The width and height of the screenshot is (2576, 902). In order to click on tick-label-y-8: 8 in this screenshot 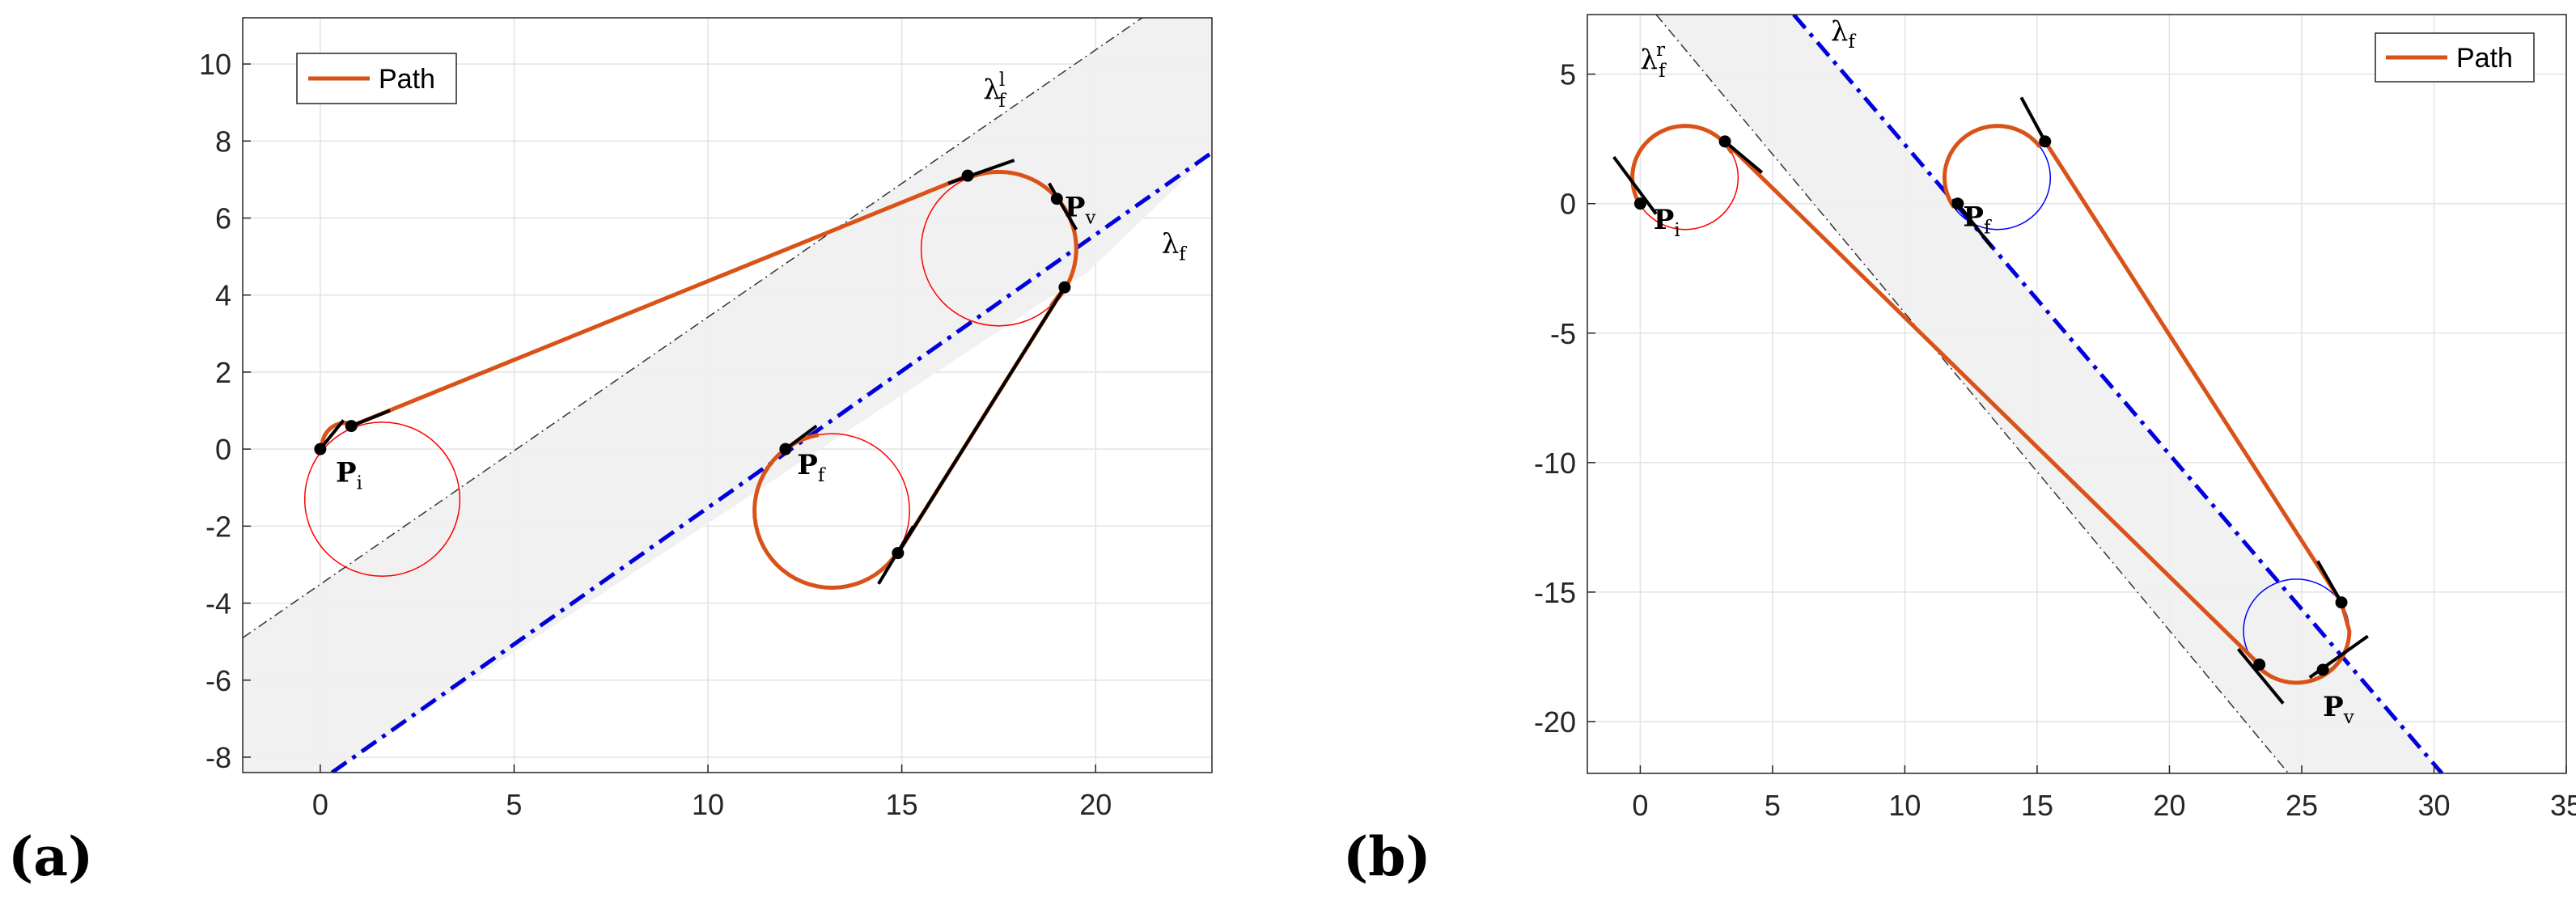, I will do `click(223, 141)`.